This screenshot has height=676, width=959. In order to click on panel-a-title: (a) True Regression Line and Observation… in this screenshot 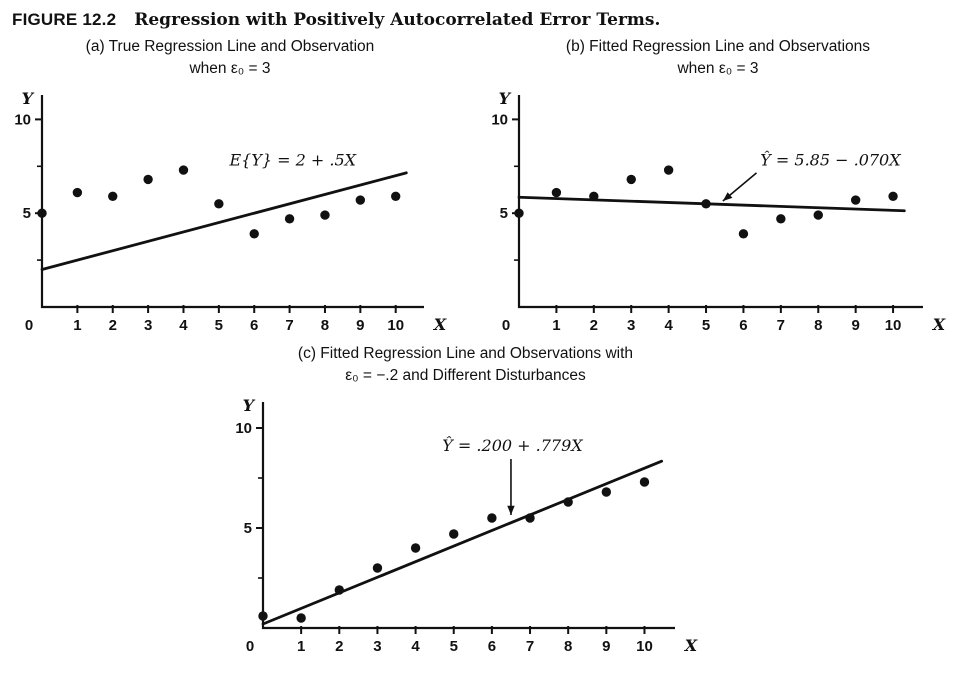, I will do `click(230, 58)`.